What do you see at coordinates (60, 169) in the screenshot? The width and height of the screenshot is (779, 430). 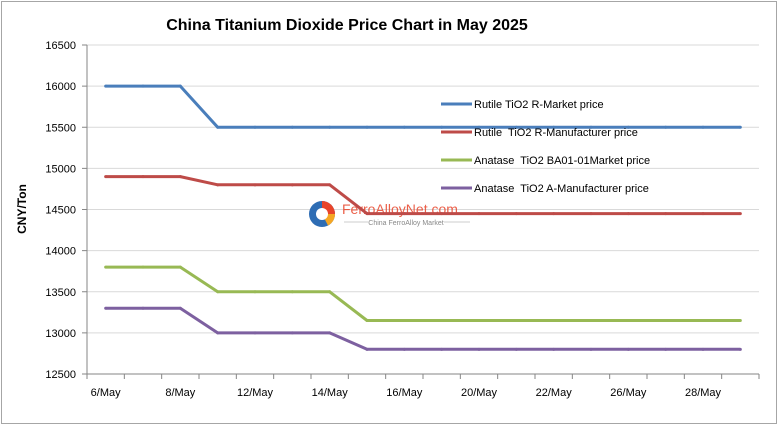 I see `y-tick-label: 15000` at bounding box center [60, 169].